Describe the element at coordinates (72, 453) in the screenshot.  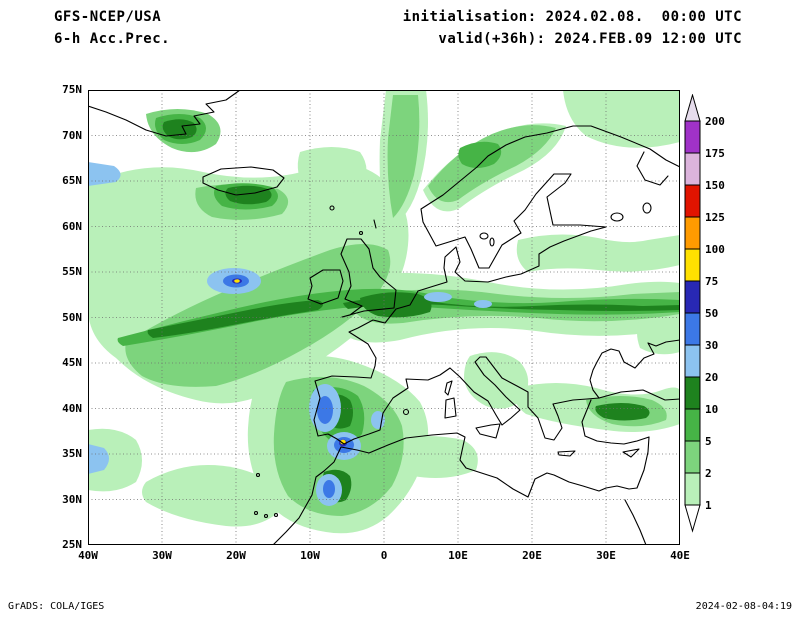
I see `lat-label-35n: 35N` at that location.